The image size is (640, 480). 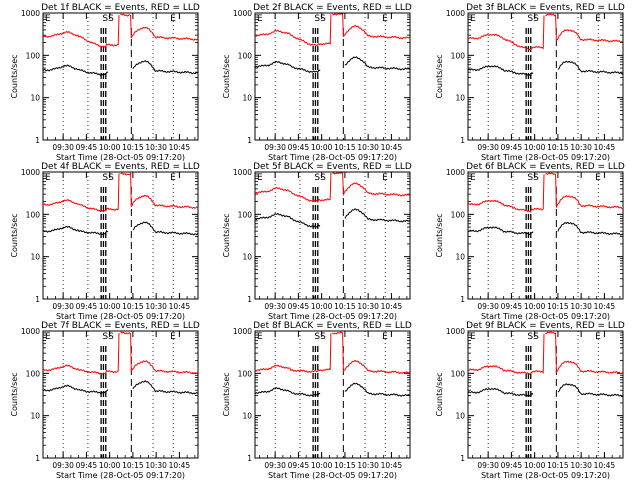 What do you see at coordinates (120, 326) in the screenshot?
I see `panel-title: Det 7f BLACK = Events, RED = LLD` at bounding box center [120, 326].